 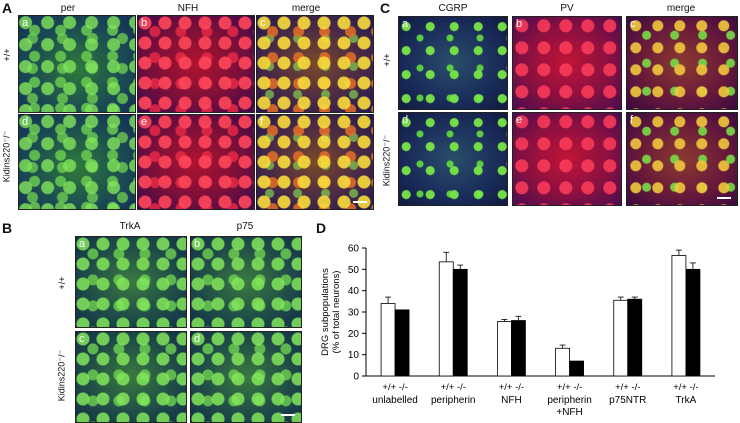 I want to click on category-label: peripherin, so click(x=453, y=400).